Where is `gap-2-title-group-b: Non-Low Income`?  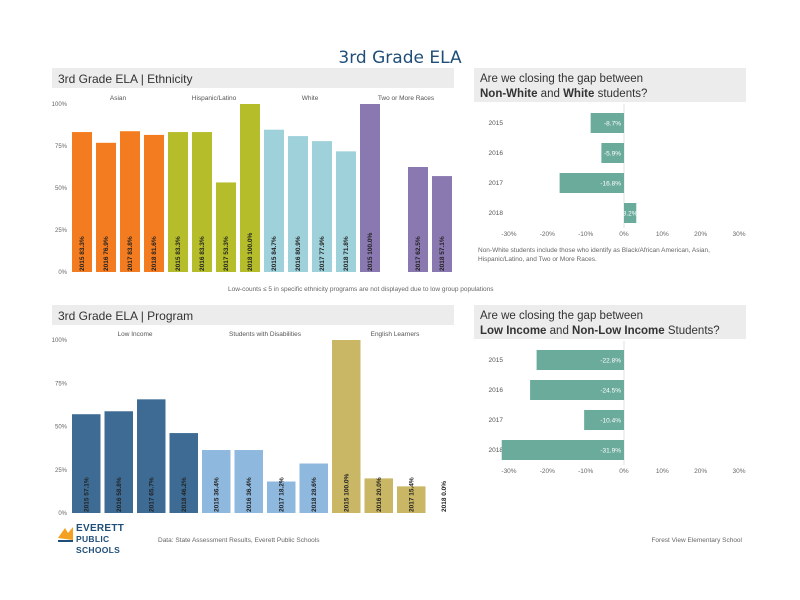 gap-2-title-group-b: Non-Low Income is located at coordinates (618, 331).